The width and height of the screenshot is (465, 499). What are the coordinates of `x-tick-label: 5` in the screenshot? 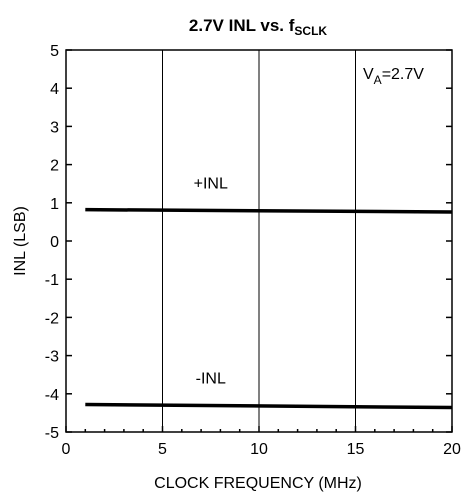 It's located at (162, 449).